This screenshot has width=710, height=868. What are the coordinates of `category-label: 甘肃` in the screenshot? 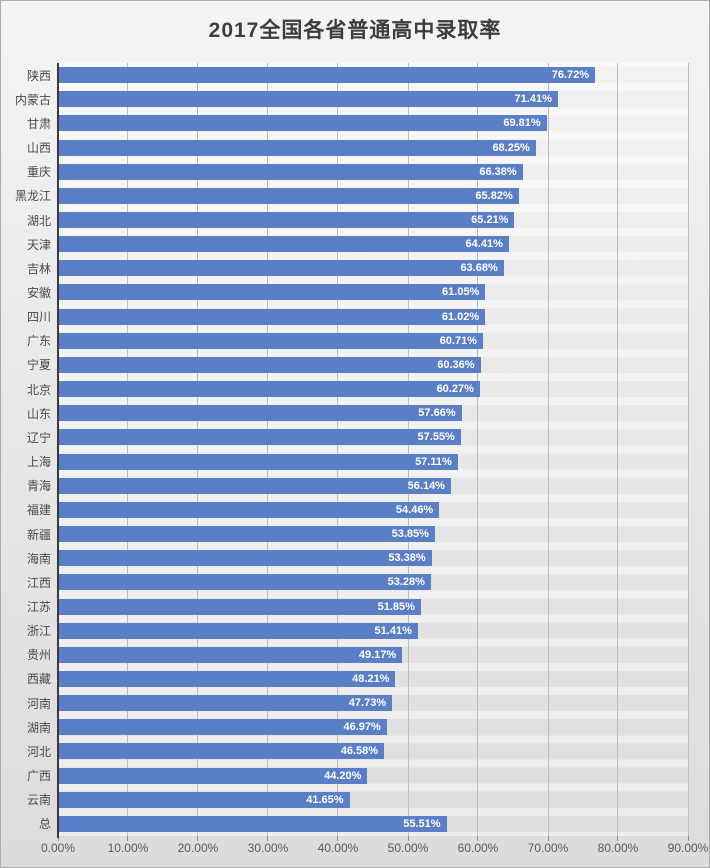 It's located at (38, 123).